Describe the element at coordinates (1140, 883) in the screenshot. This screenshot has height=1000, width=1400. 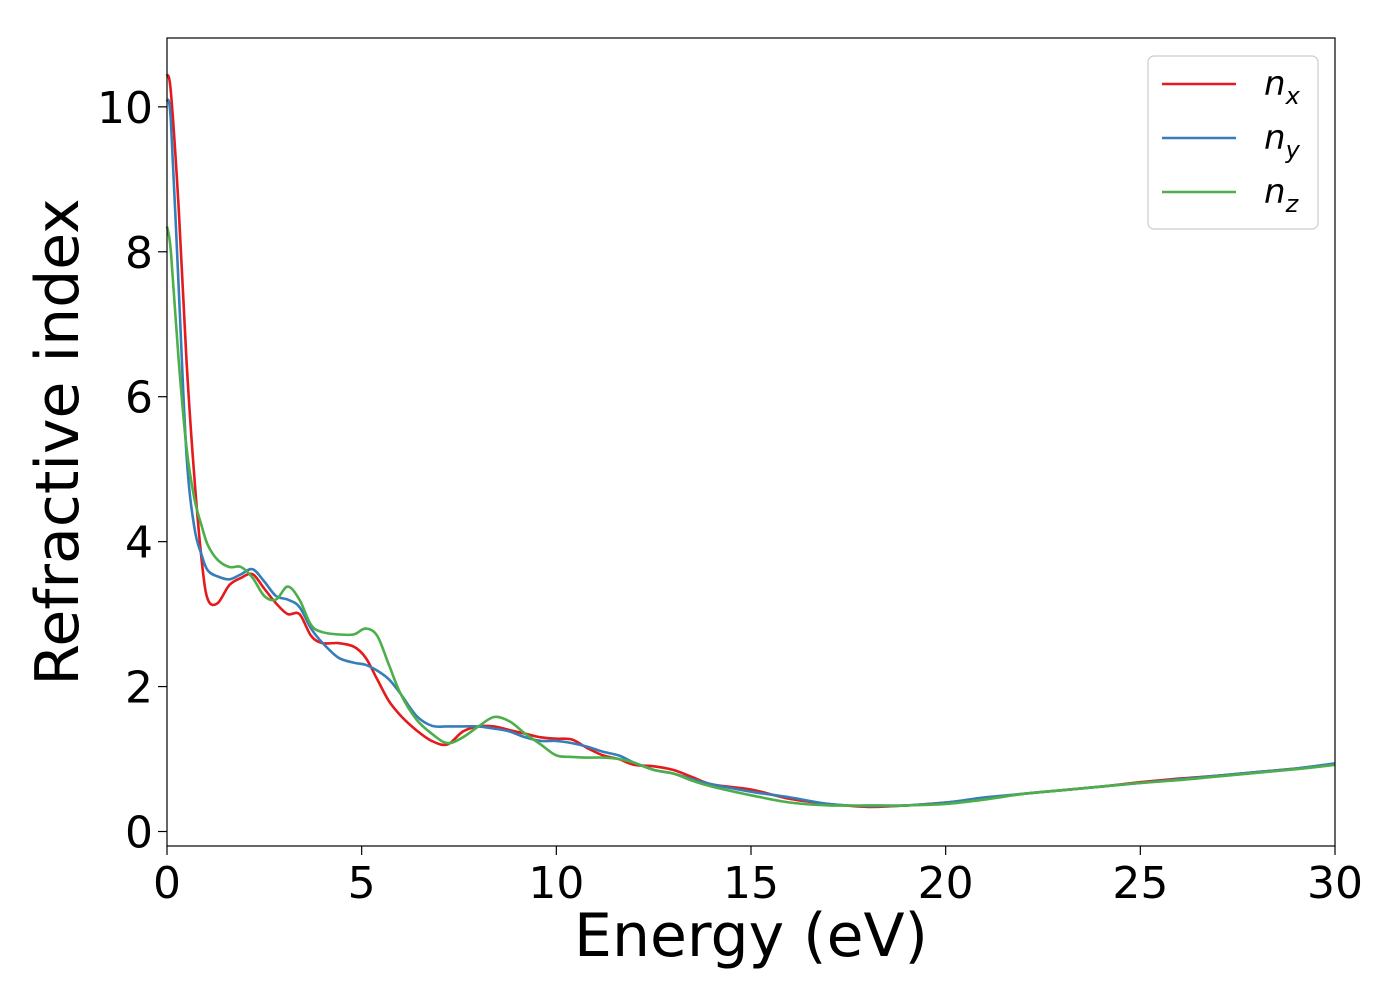
I see `x-tick-label: 25` at that location.